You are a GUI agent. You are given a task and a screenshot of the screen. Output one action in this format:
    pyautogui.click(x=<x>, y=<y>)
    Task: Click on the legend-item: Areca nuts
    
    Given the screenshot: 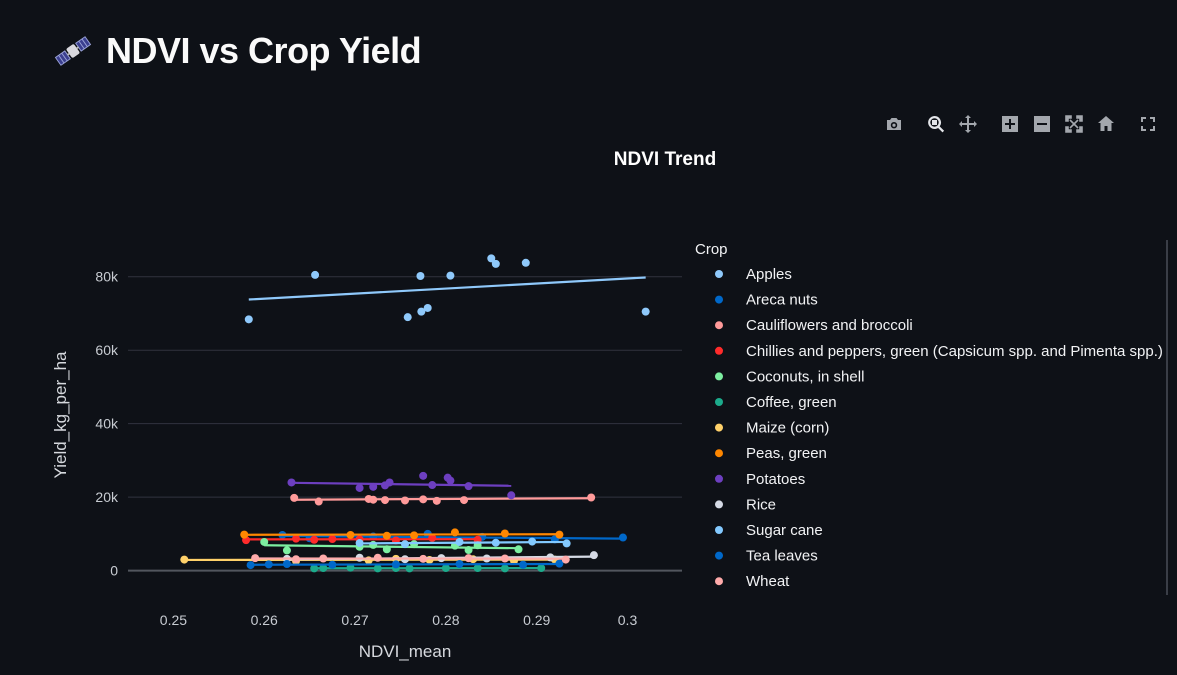 What is the action you would take?
    pyautogui.click(x=766, y=300)
    